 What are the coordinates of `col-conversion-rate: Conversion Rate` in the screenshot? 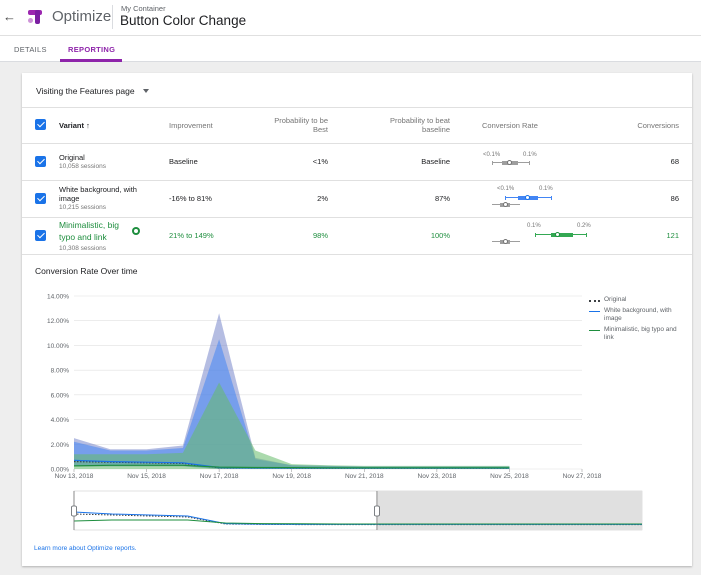 It's located at (510, 125).